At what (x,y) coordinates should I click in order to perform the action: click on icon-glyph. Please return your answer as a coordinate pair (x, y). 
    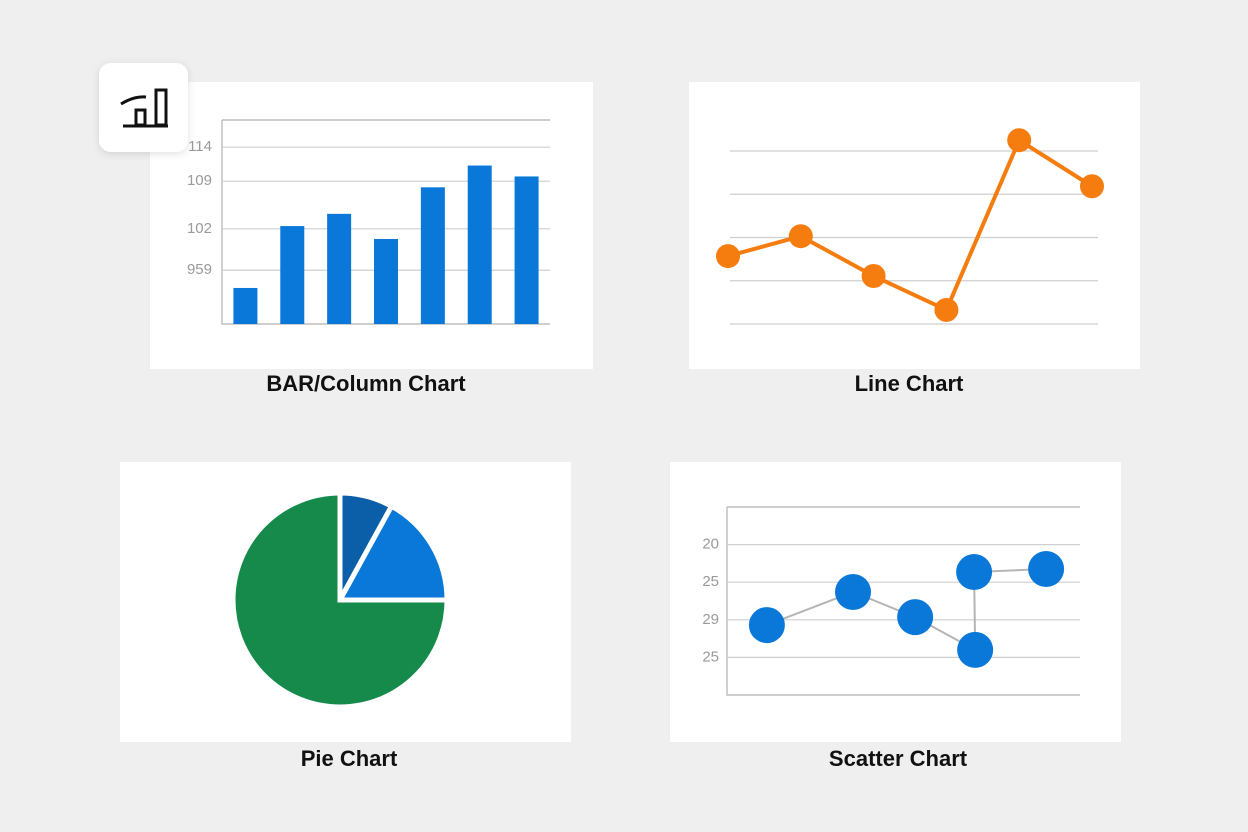
    Looking at the image, I should click on (144, 108).